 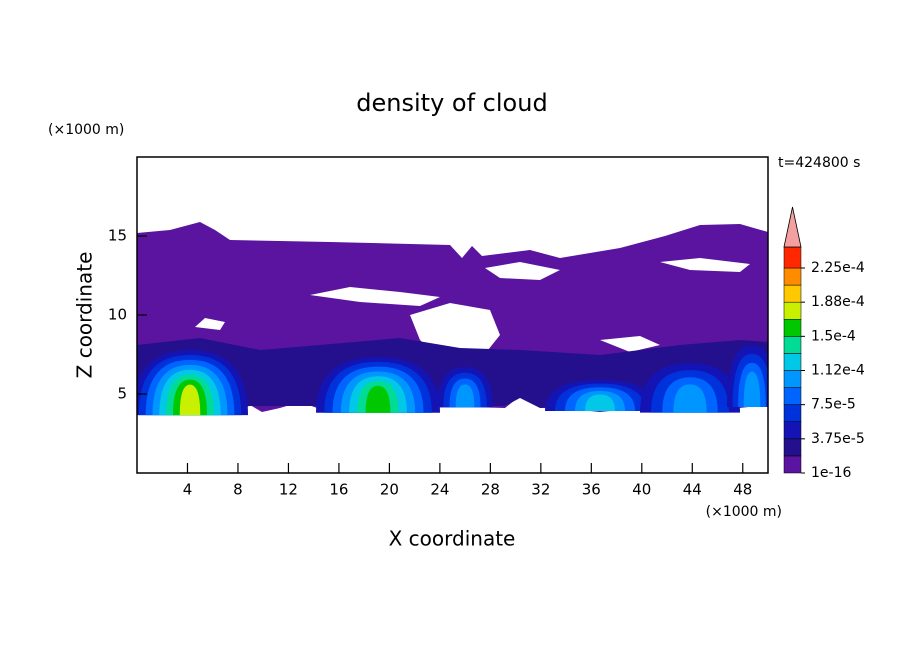 What do you see at coordinates (838, 268) in the screenshot?
I see `colorbar-tick-label: 2.25e-4` at bounding box center [838, 268].